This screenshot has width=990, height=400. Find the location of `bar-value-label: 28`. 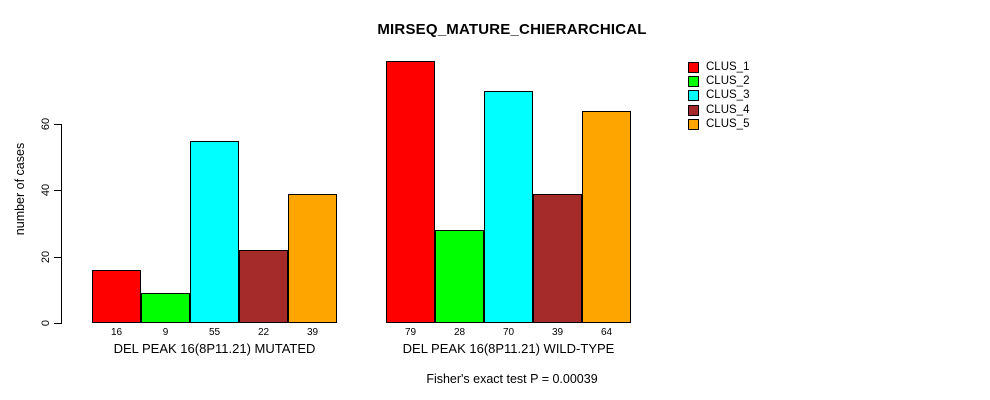

bar-value-label: 28 is located at coordinates (459, 332).